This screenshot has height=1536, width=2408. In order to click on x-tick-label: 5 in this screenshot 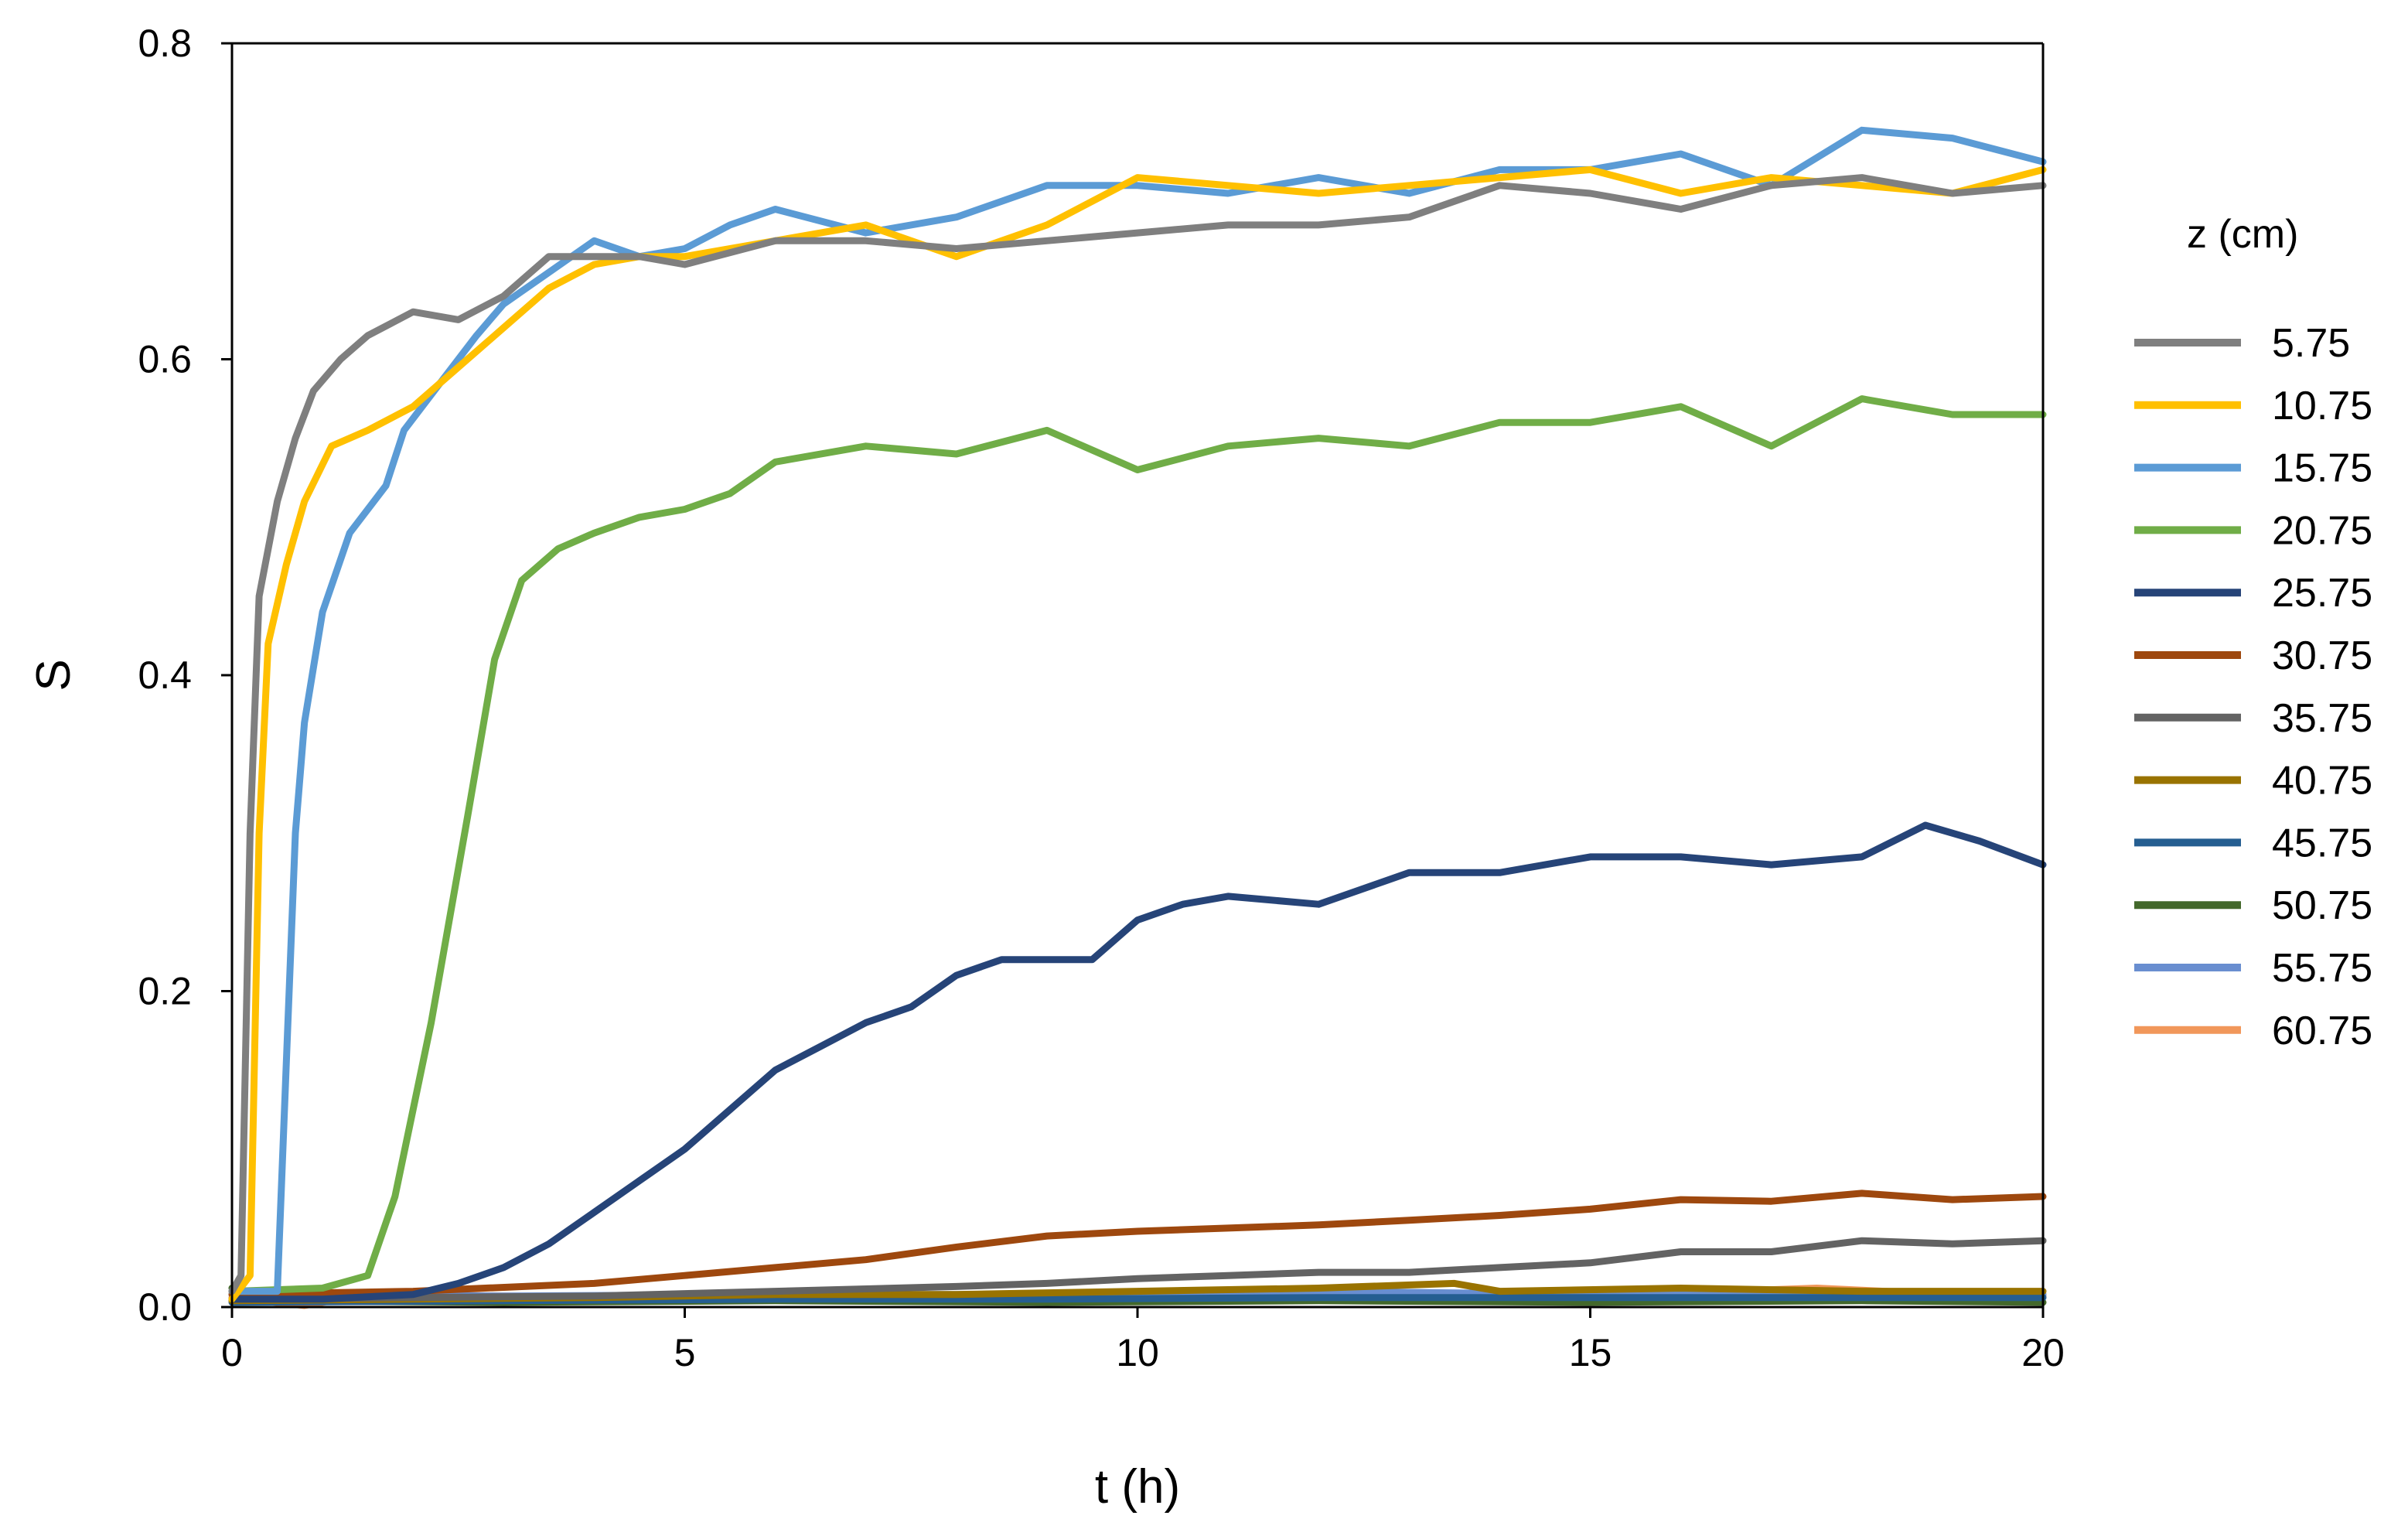, I will do `click(685, 1352)`.